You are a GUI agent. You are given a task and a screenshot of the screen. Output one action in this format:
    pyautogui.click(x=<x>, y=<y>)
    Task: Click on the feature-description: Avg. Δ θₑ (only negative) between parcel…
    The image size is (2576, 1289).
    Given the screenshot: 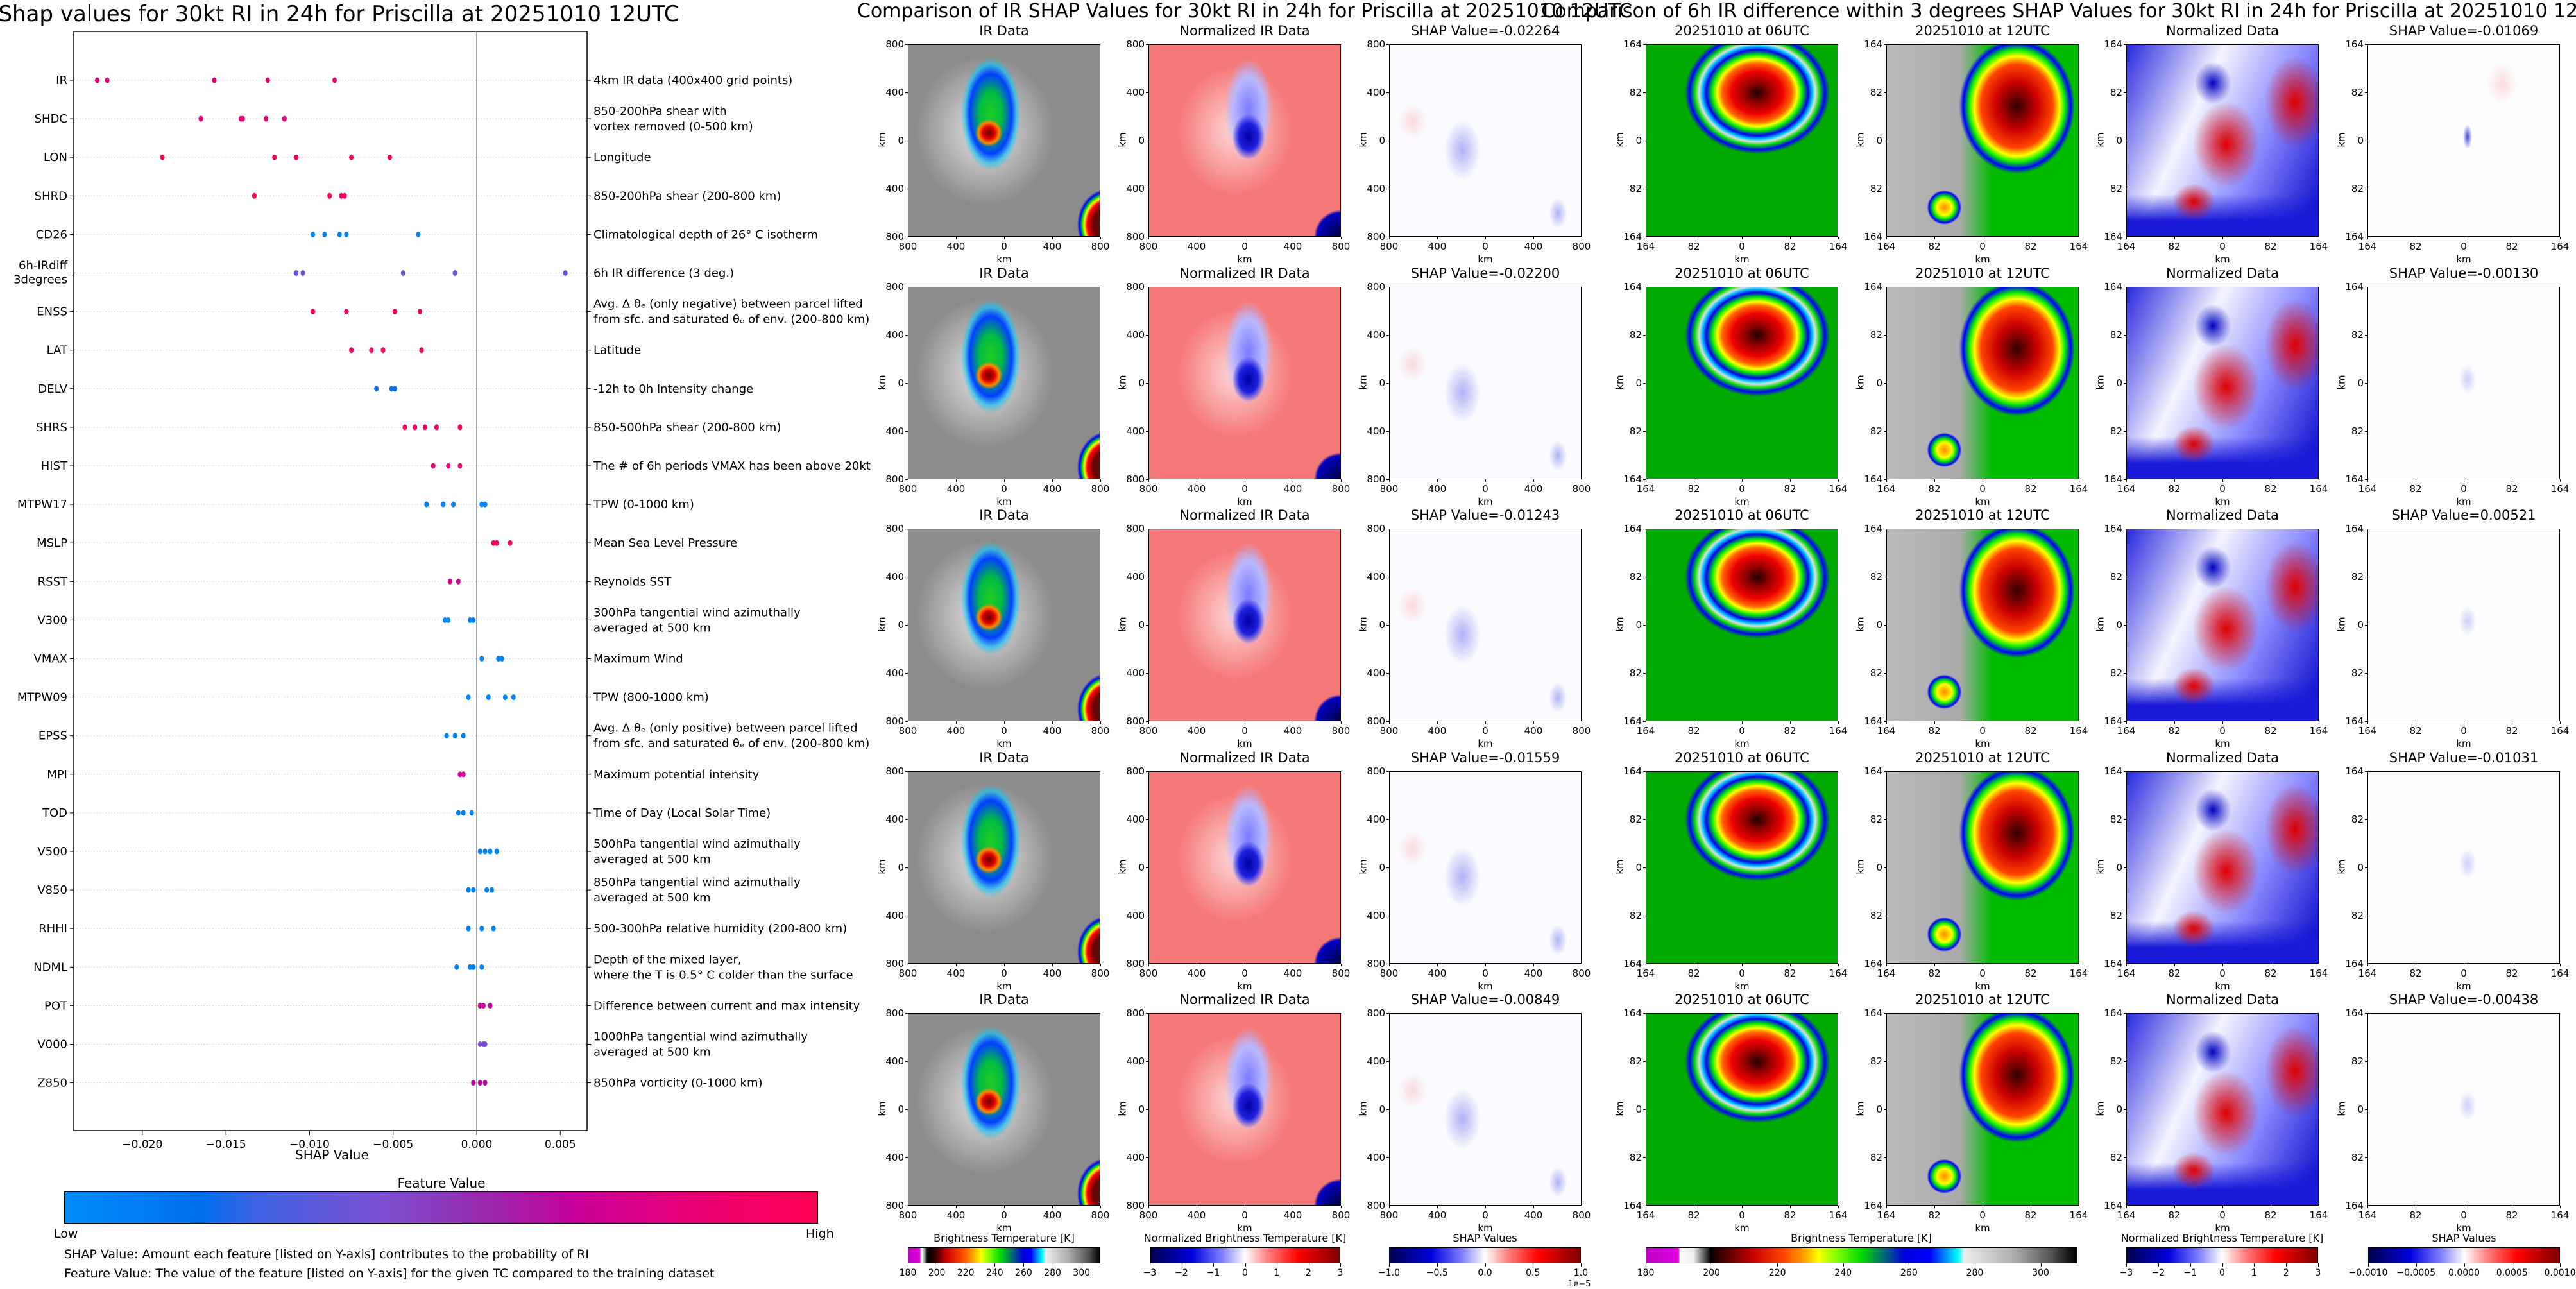 What is the action you would take?
    pyautogui.click(x=731, y=312)
    